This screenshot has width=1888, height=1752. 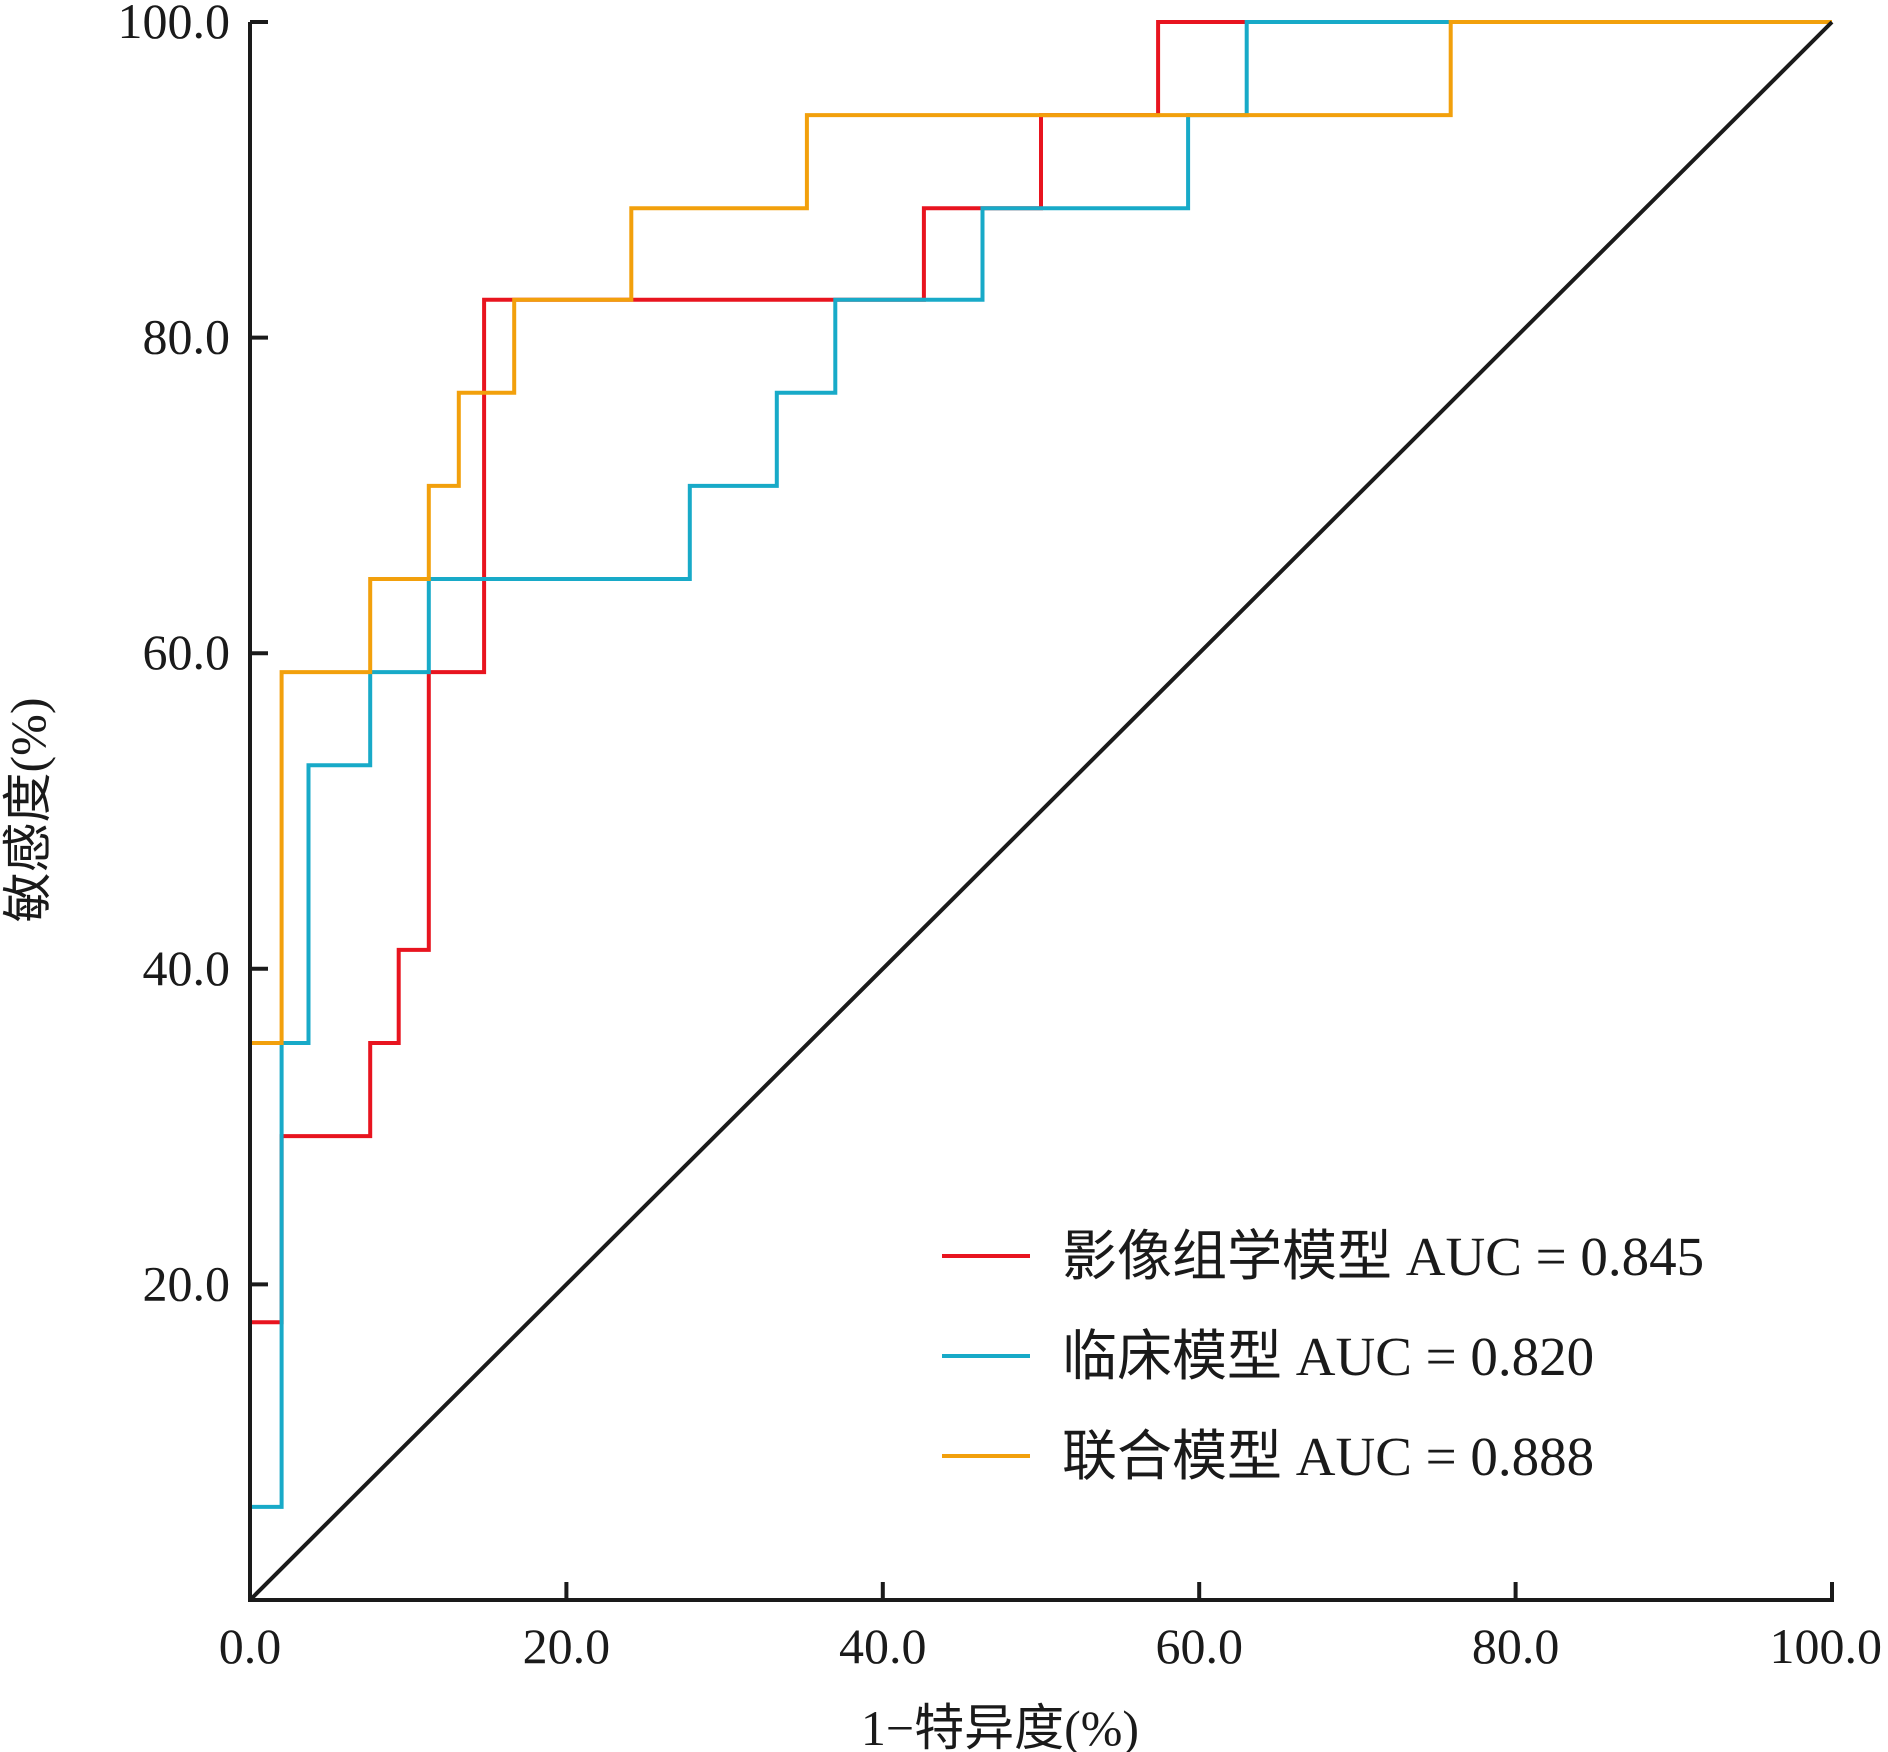 What do you see at coordinates (1328, 1456) in the screenshot?
I see `legend-label: 联合模型 AUC = 0.888` at bounding box center [1328, 1456].